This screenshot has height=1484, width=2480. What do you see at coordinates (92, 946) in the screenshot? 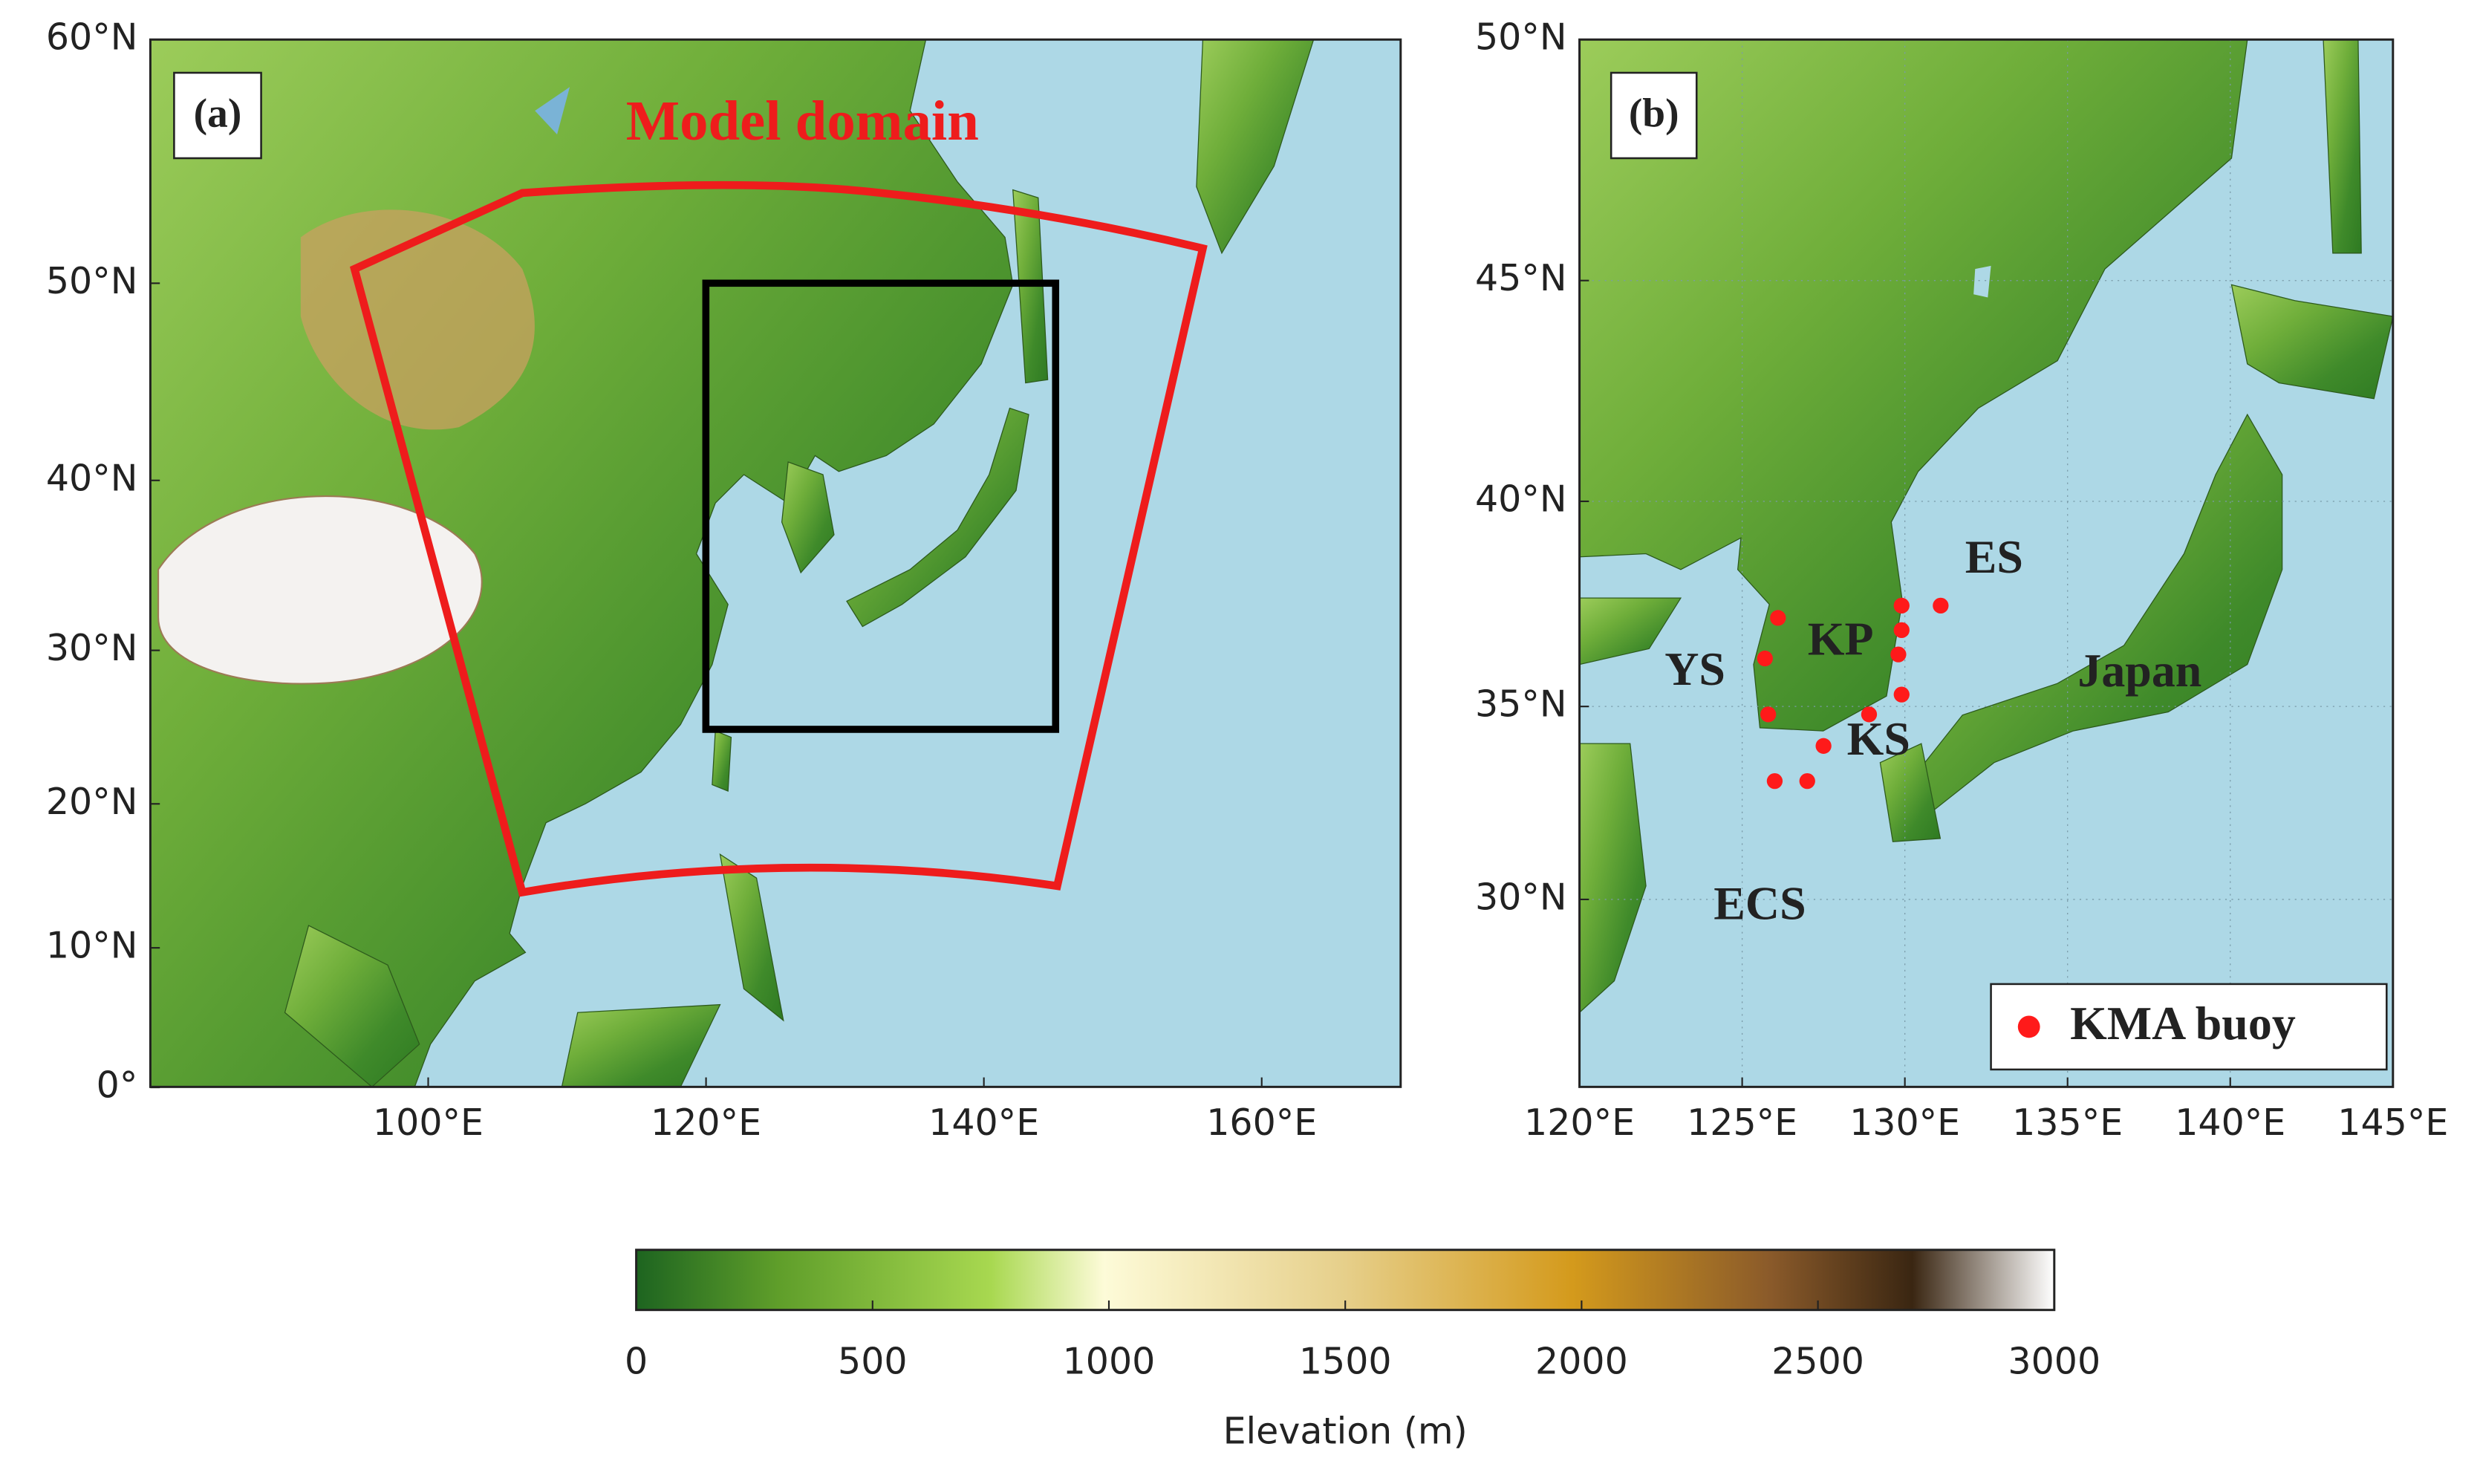
I see `y-tick-label: 10°N` at bounding box center [92, 946].